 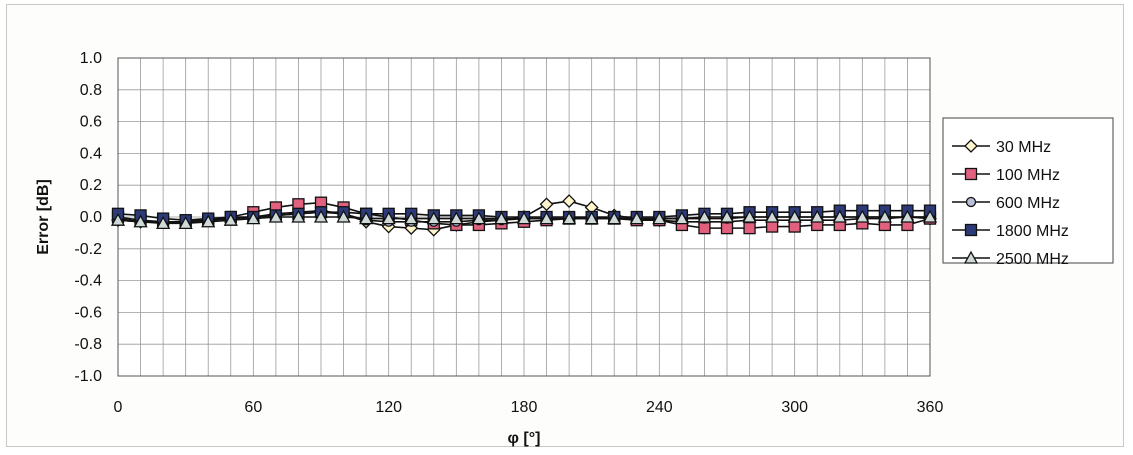 What do you see at coordinates (43, 217) in the screenshot?
I see `y-axis-title: Error [dB]` at bounding box center [43, 217].